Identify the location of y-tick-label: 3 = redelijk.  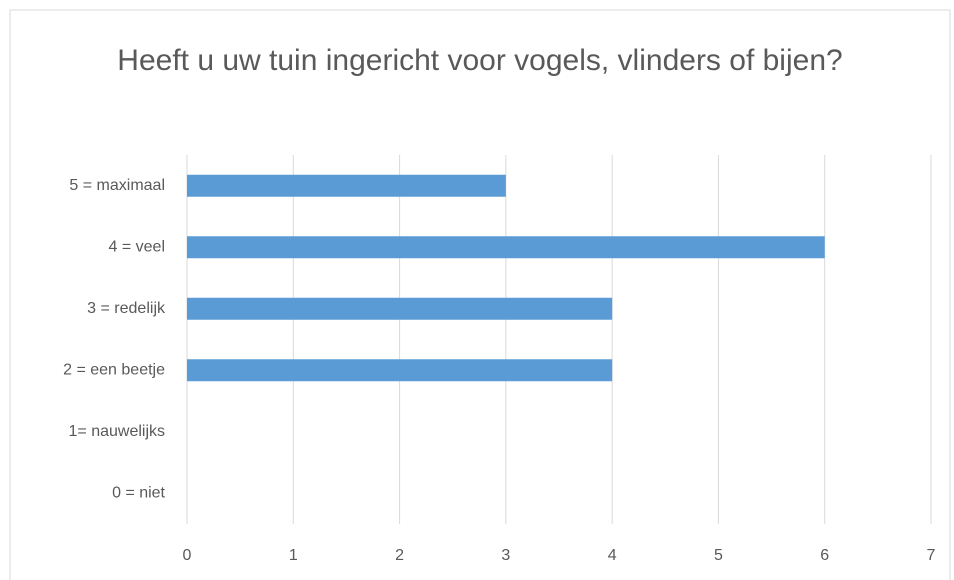
(126, 308).